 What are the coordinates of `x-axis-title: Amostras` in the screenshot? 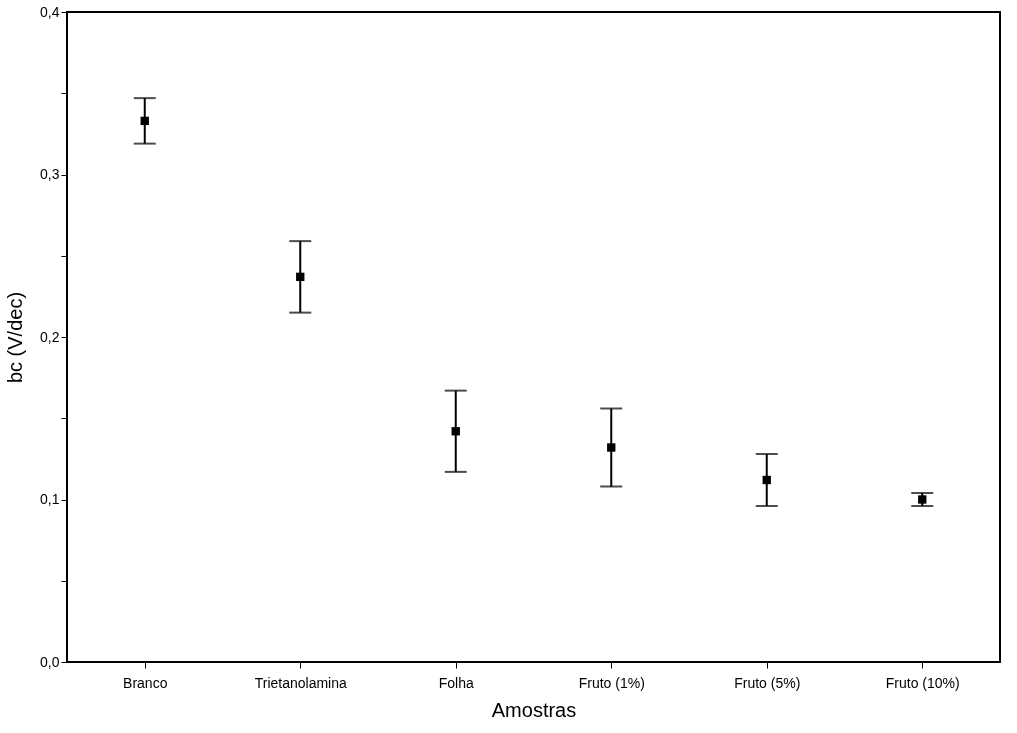 It's located at (534, 709).